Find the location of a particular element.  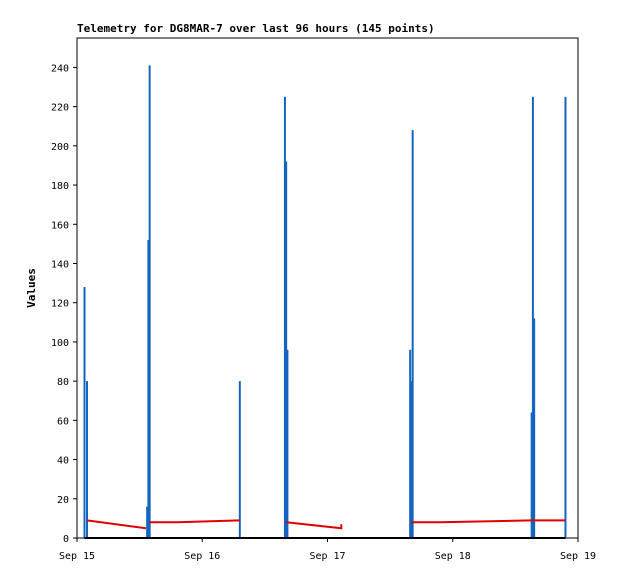

x-tick-label: Sep 16 is located at coordinates (202, 556).